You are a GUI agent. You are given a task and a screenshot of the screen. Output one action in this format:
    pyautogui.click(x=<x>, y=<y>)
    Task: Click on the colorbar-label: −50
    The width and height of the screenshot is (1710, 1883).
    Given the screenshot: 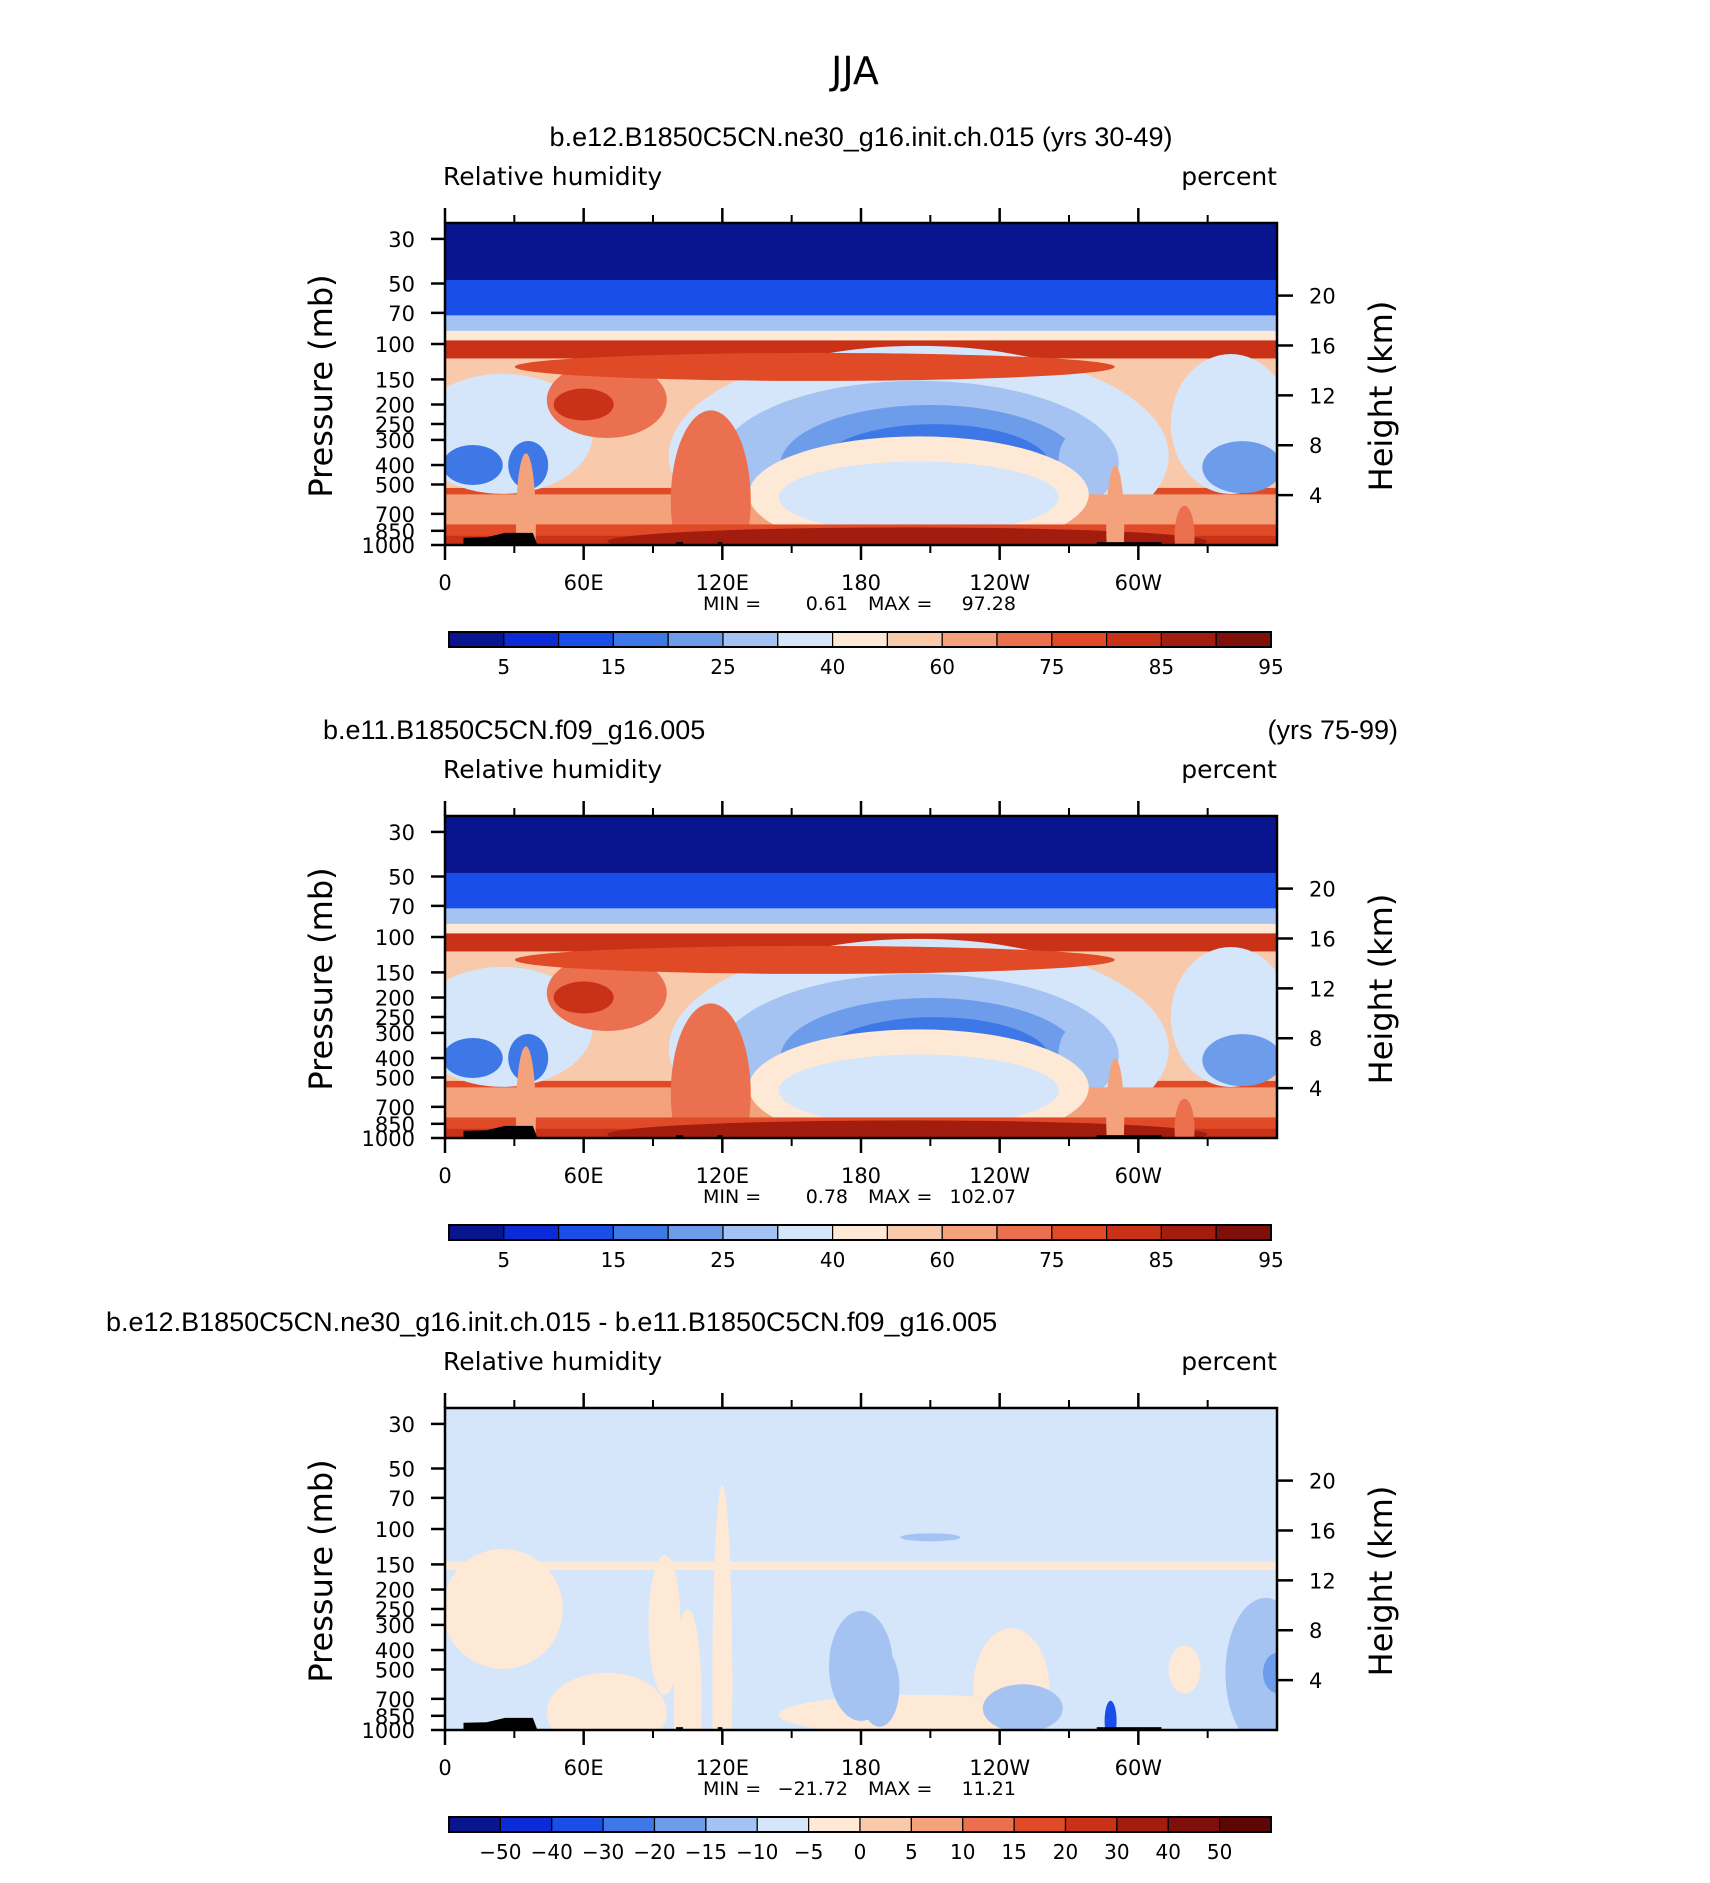 What is the action you would take?
    pyautogui.click(x=500, y=1852)
    